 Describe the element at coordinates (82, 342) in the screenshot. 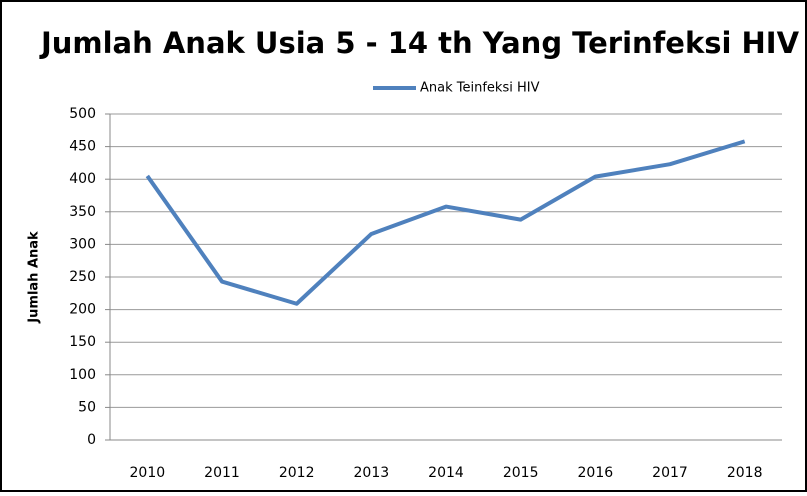

I see `y-tick-label: 150` at that location.